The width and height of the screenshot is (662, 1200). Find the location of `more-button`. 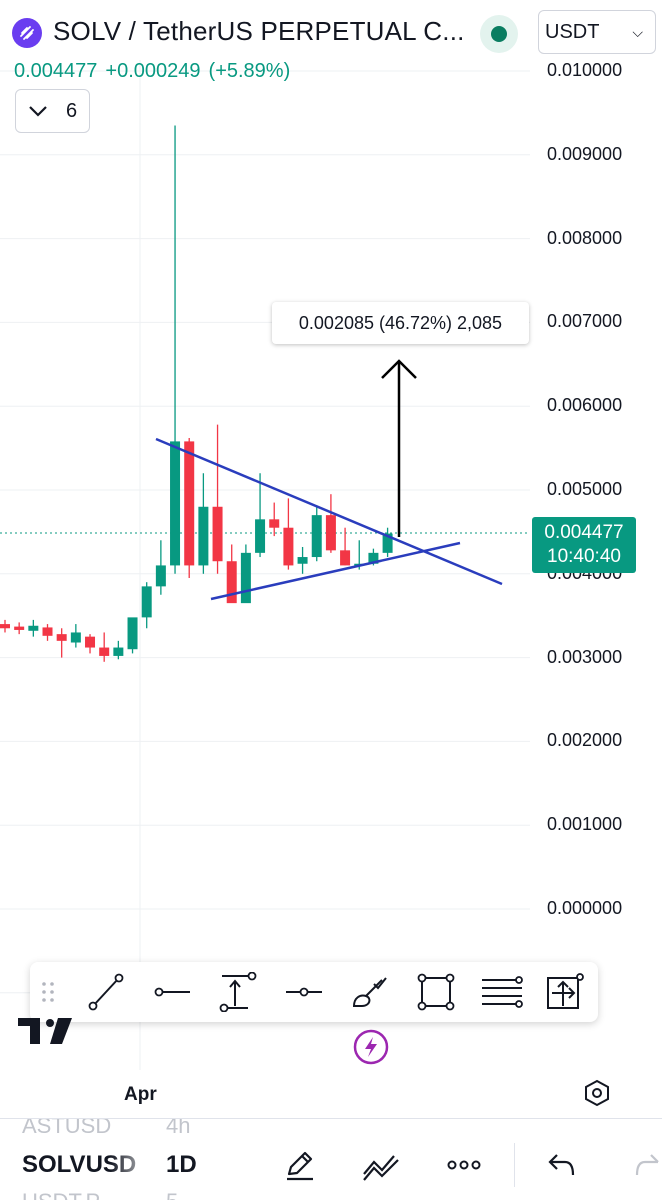

more-button is located at coordinates (464, 1165).